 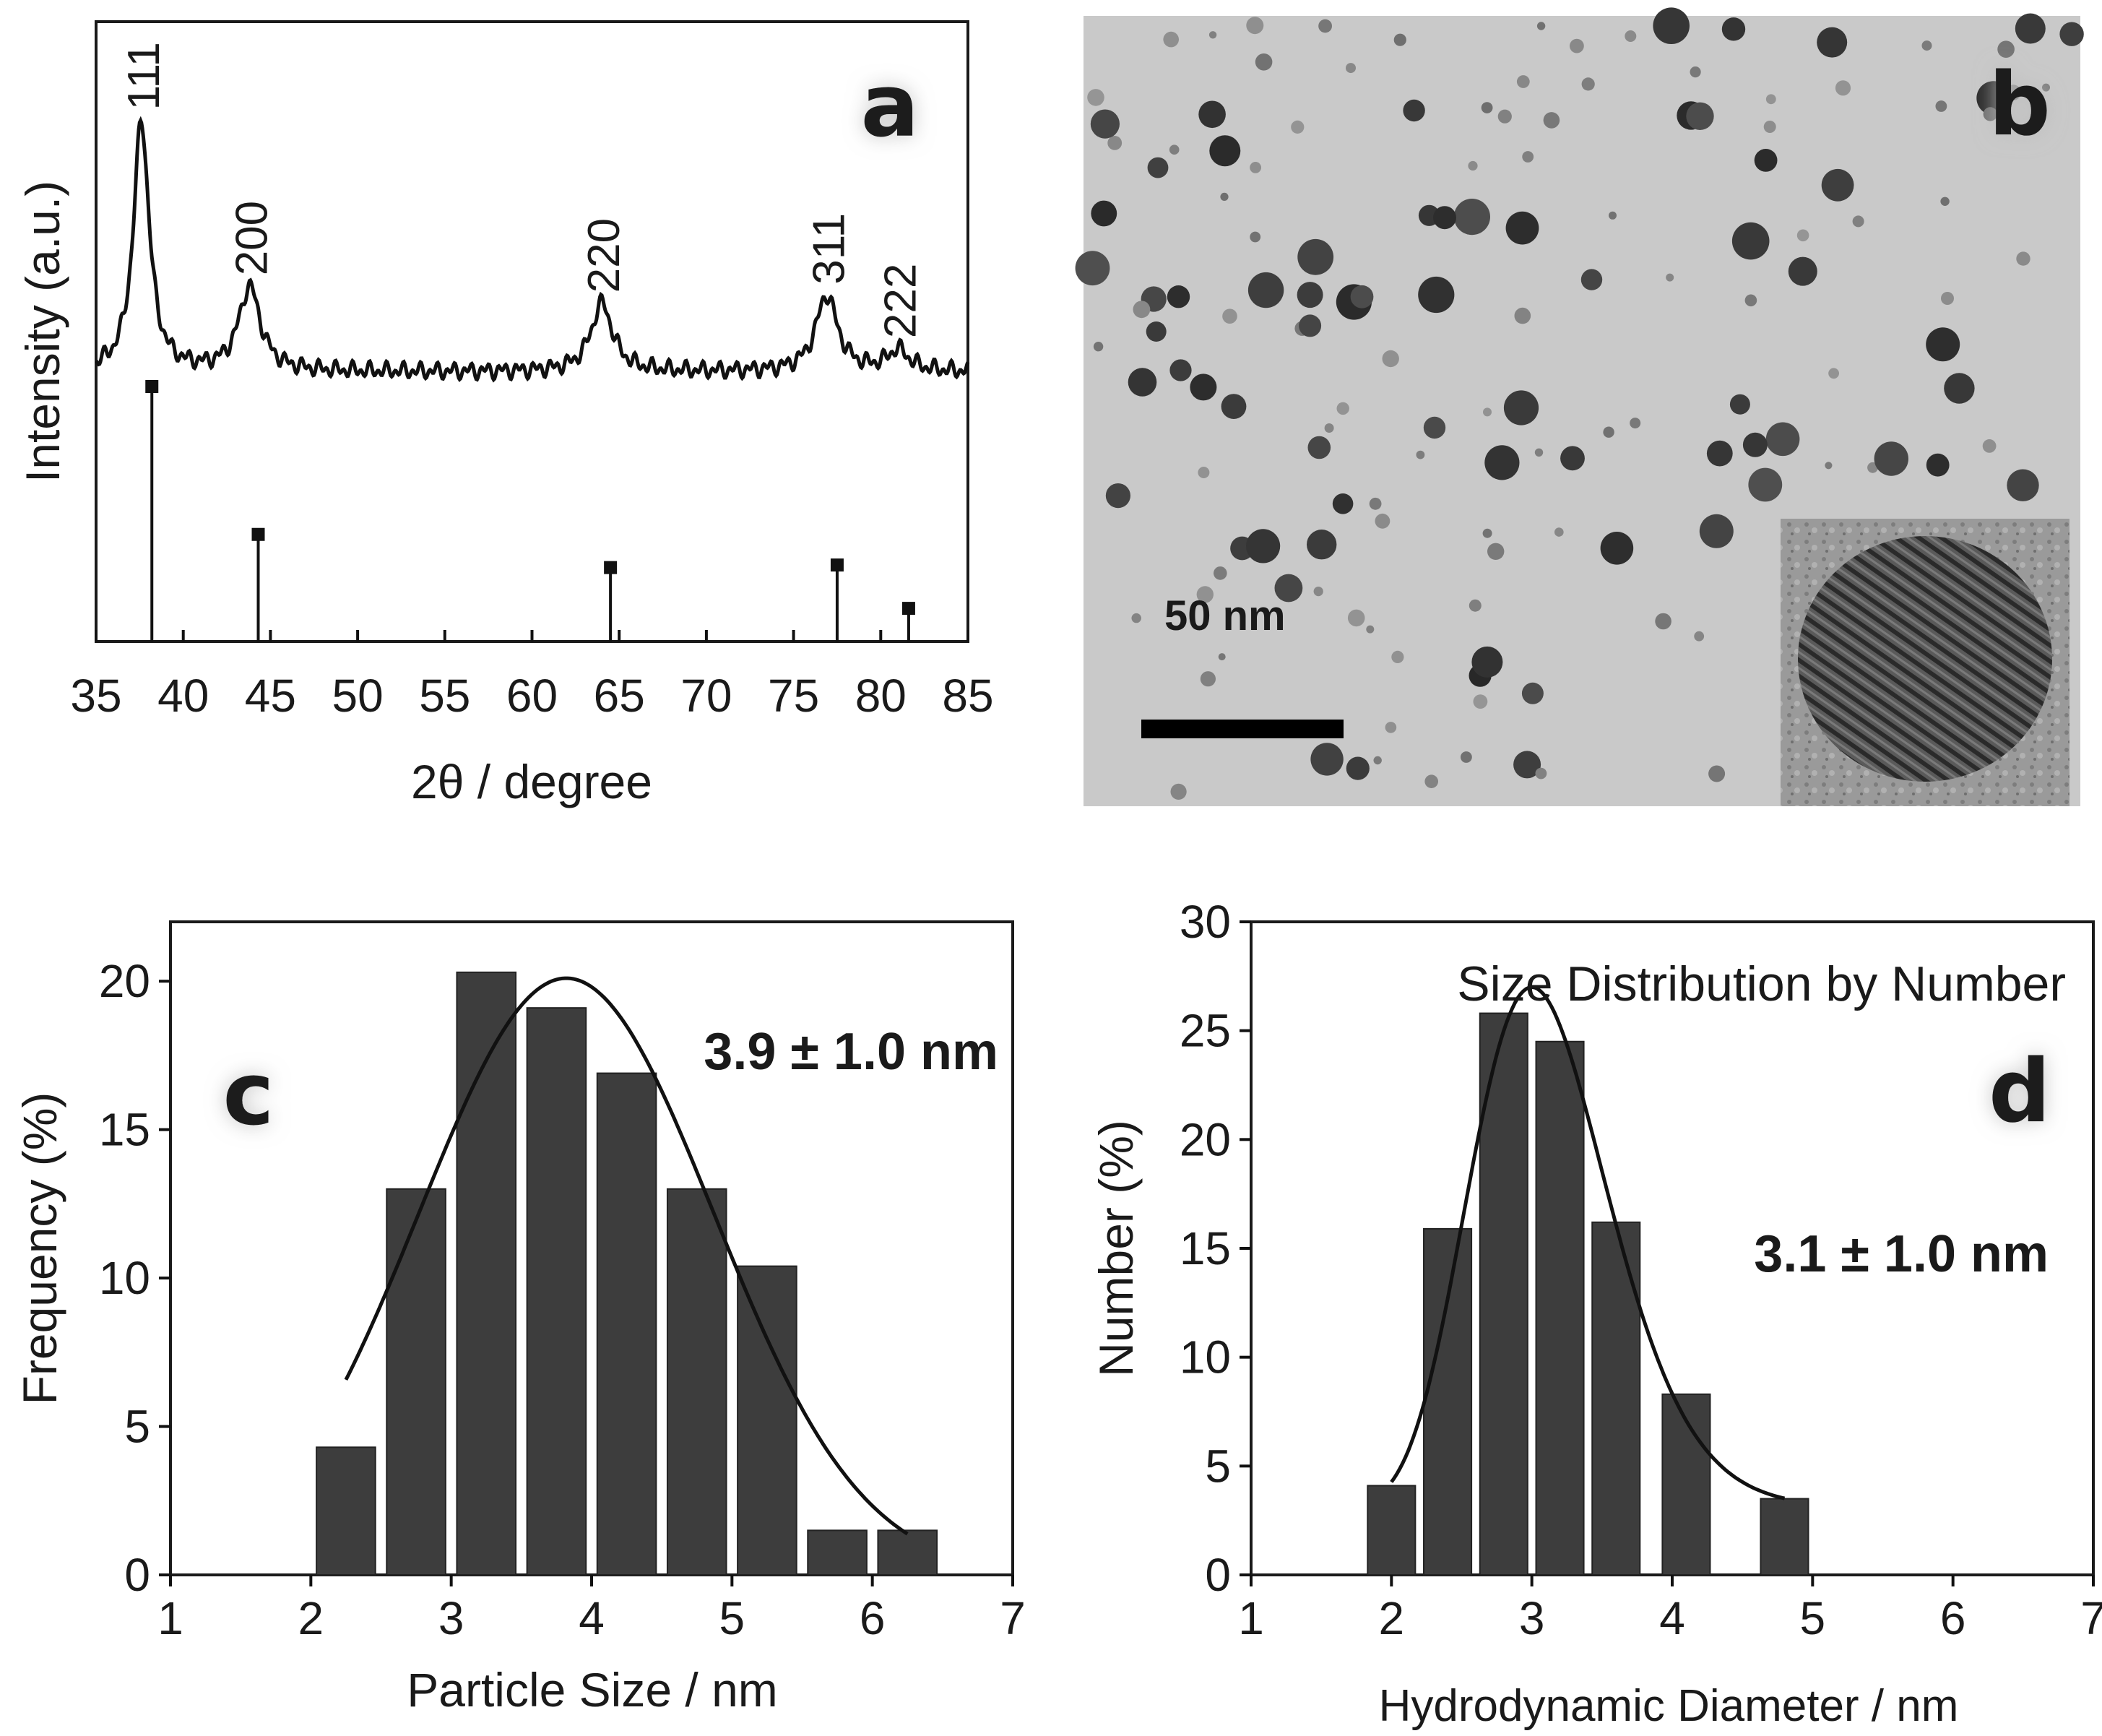 I want to click on histogram-d-fit-curve, so click(x=1588, y=1242).